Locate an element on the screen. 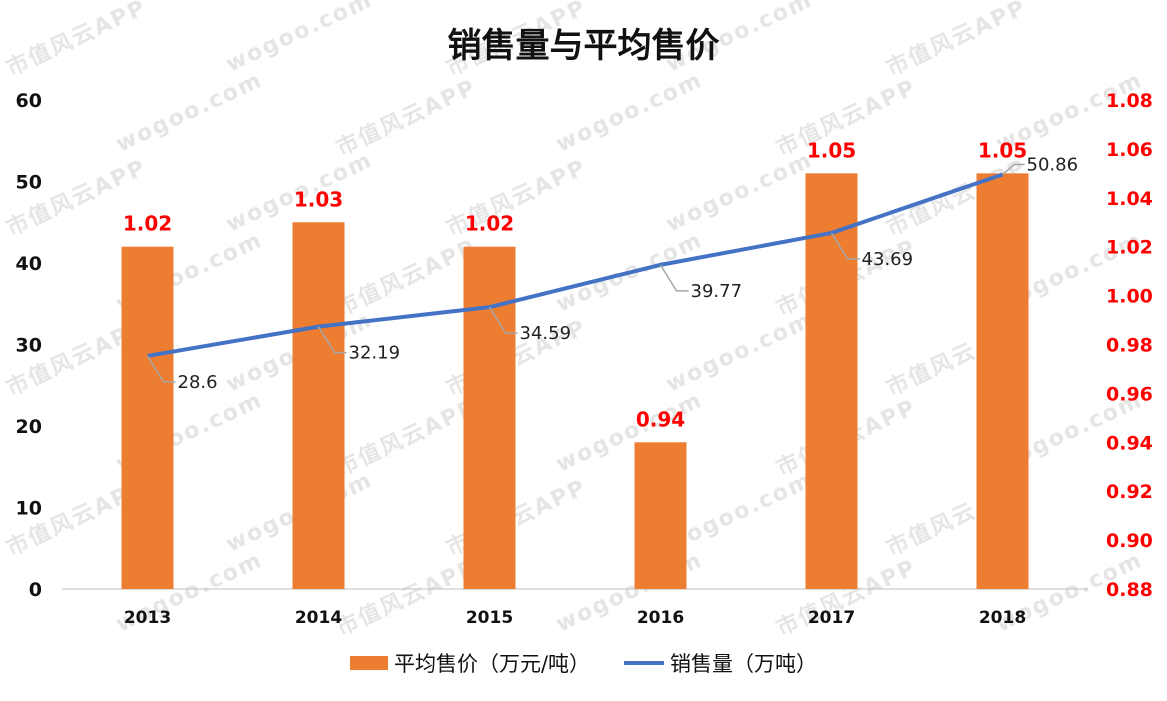  right-axis-tick: 0.92 is located at coordinates (1129, 492).